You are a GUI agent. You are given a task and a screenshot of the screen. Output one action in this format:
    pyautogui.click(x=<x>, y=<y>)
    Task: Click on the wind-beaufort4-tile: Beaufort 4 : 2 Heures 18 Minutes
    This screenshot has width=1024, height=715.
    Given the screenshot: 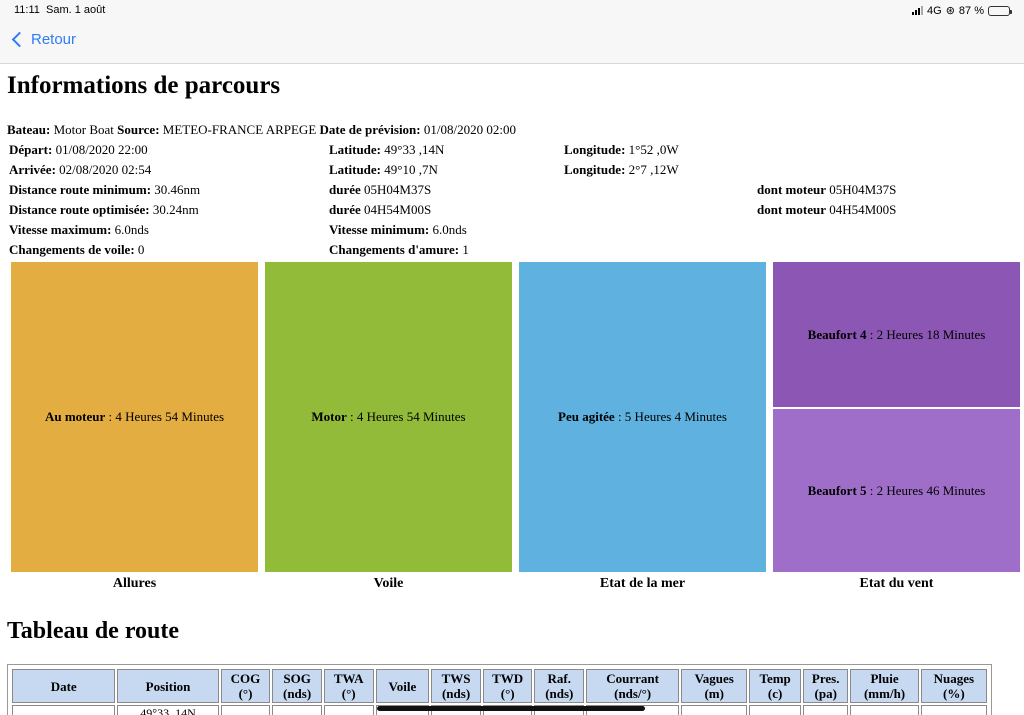 What is the action you would take?
    pyautogui.click(x=896, y=334)
    